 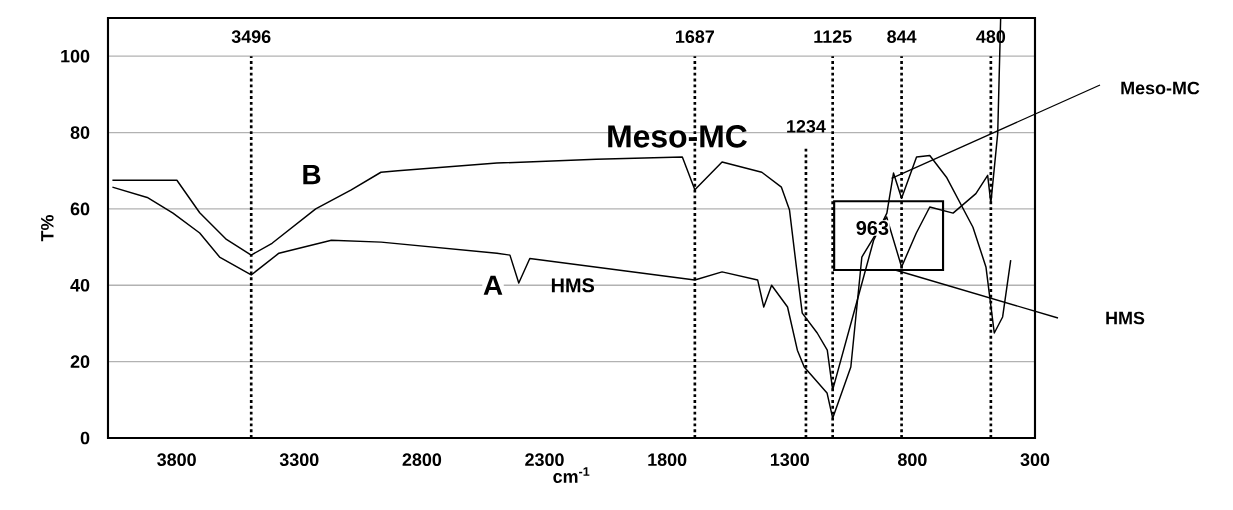 What do you see at coordinates (422, 460) in the screenshot?
I see `x-tick-label: 2800` at bounding box center [422, 460].